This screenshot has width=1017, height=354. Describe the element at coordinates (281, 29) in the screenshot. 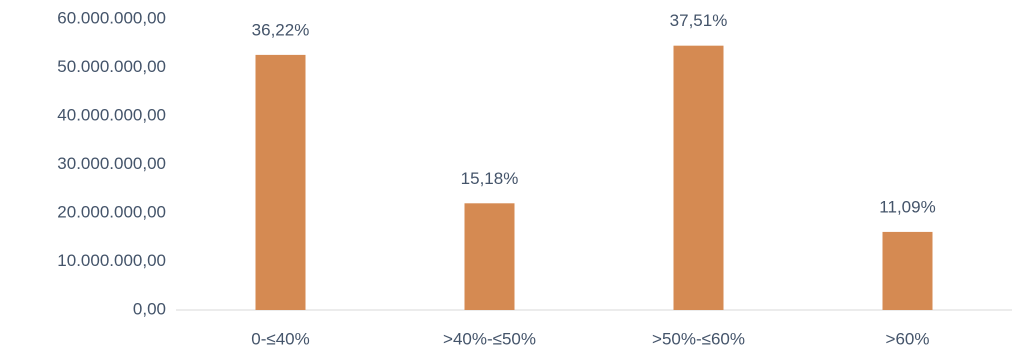

I see `percent-label: 36,22%` at that location.